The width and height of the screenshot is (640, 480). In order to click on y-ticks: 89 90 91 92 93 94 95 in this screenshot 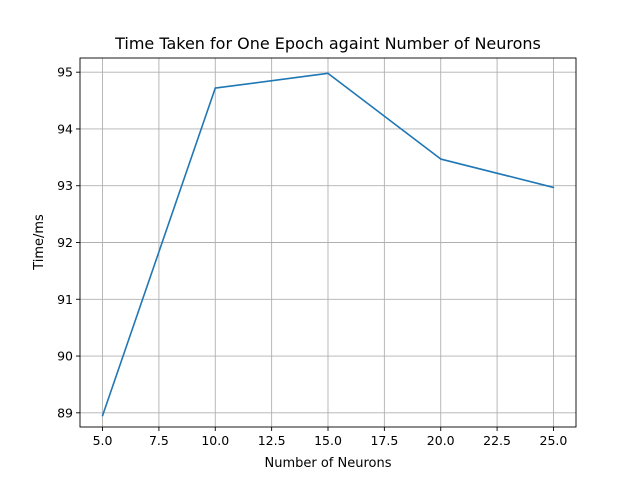, I will do `click(68, 242)`.